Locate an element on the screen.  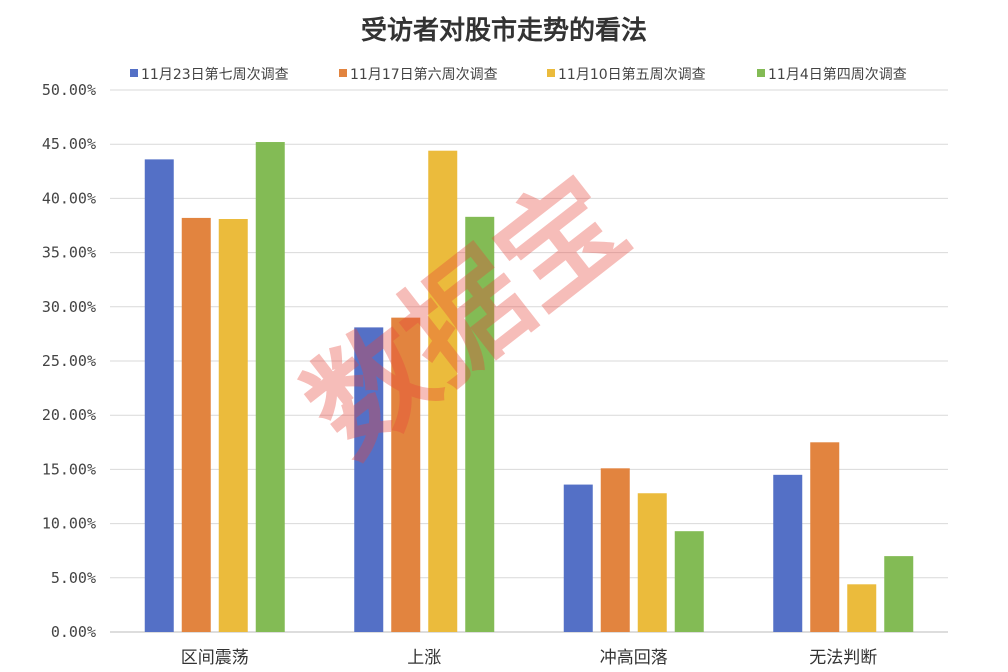
y-tick-label: 35.00% is located at coordinates (69, 253).